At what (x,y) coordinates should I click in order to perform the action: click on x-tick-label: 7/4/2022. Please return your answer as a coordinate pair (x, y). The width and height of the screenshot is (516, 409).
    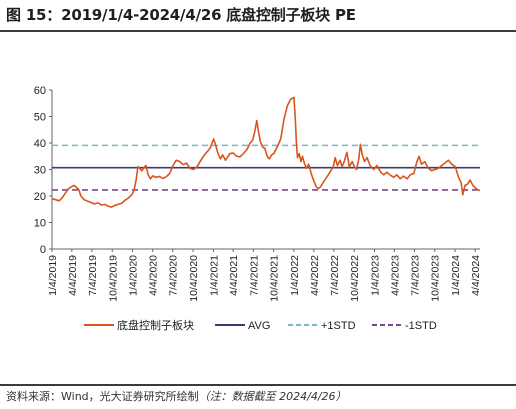
    Looking at the image, I should click on (335, 275).